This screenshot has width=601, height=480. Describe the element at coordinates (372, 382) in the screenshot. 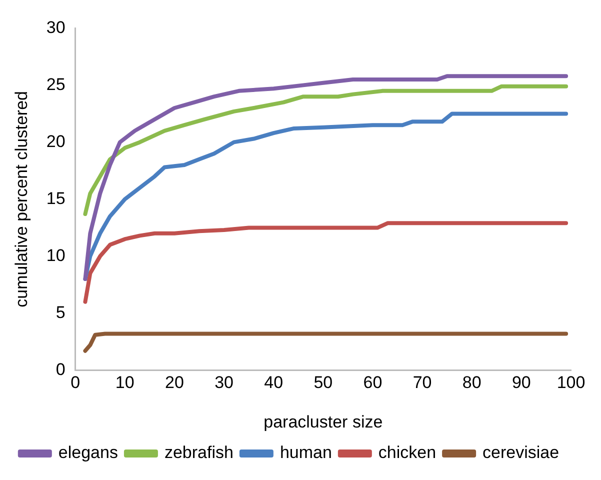

I see `x-tick-label: 60` at that location.